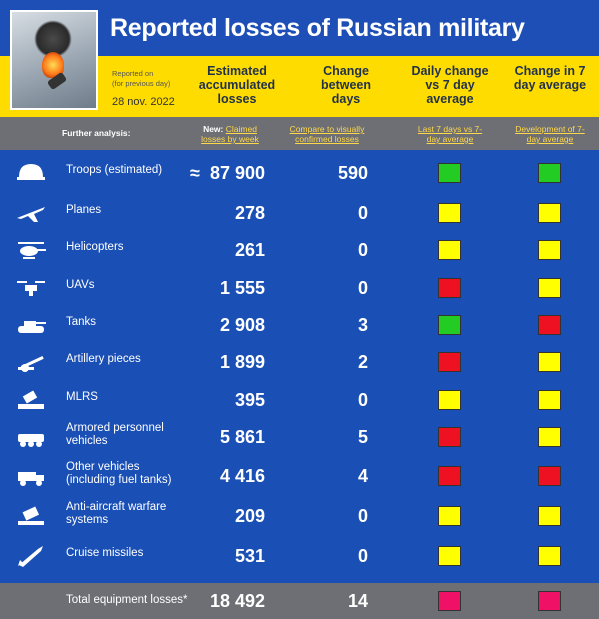  Describe the element at coordinates (31, 516) in the screenshot. I see `anti-aircraft-icon` at that location.